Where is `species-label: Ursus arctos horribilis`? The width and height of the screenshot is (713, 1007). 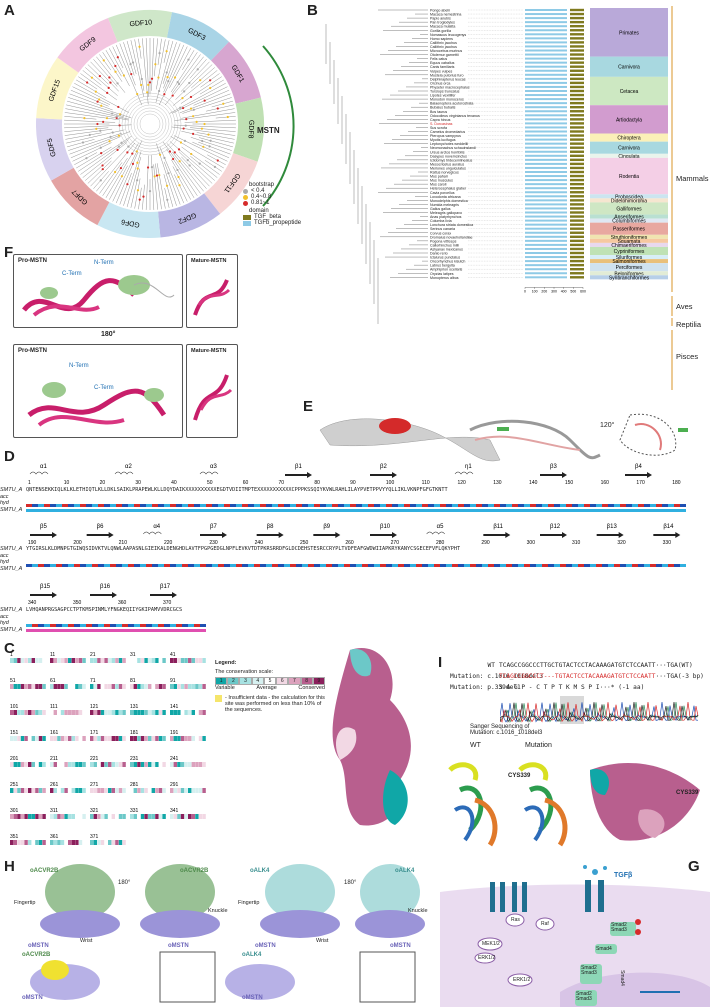 species-label: Ursus arctos horribilis is located at coordinates (447, 152).